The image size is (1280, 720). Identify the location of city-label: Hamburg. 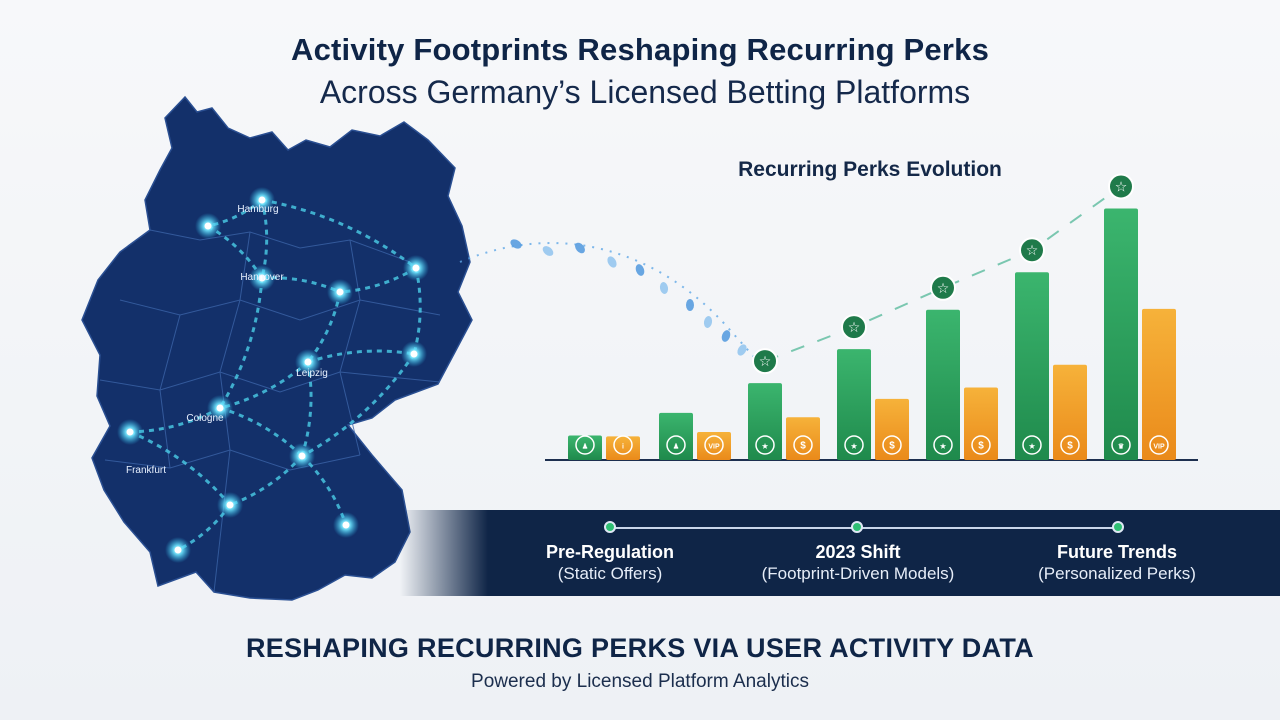
(257, 209).